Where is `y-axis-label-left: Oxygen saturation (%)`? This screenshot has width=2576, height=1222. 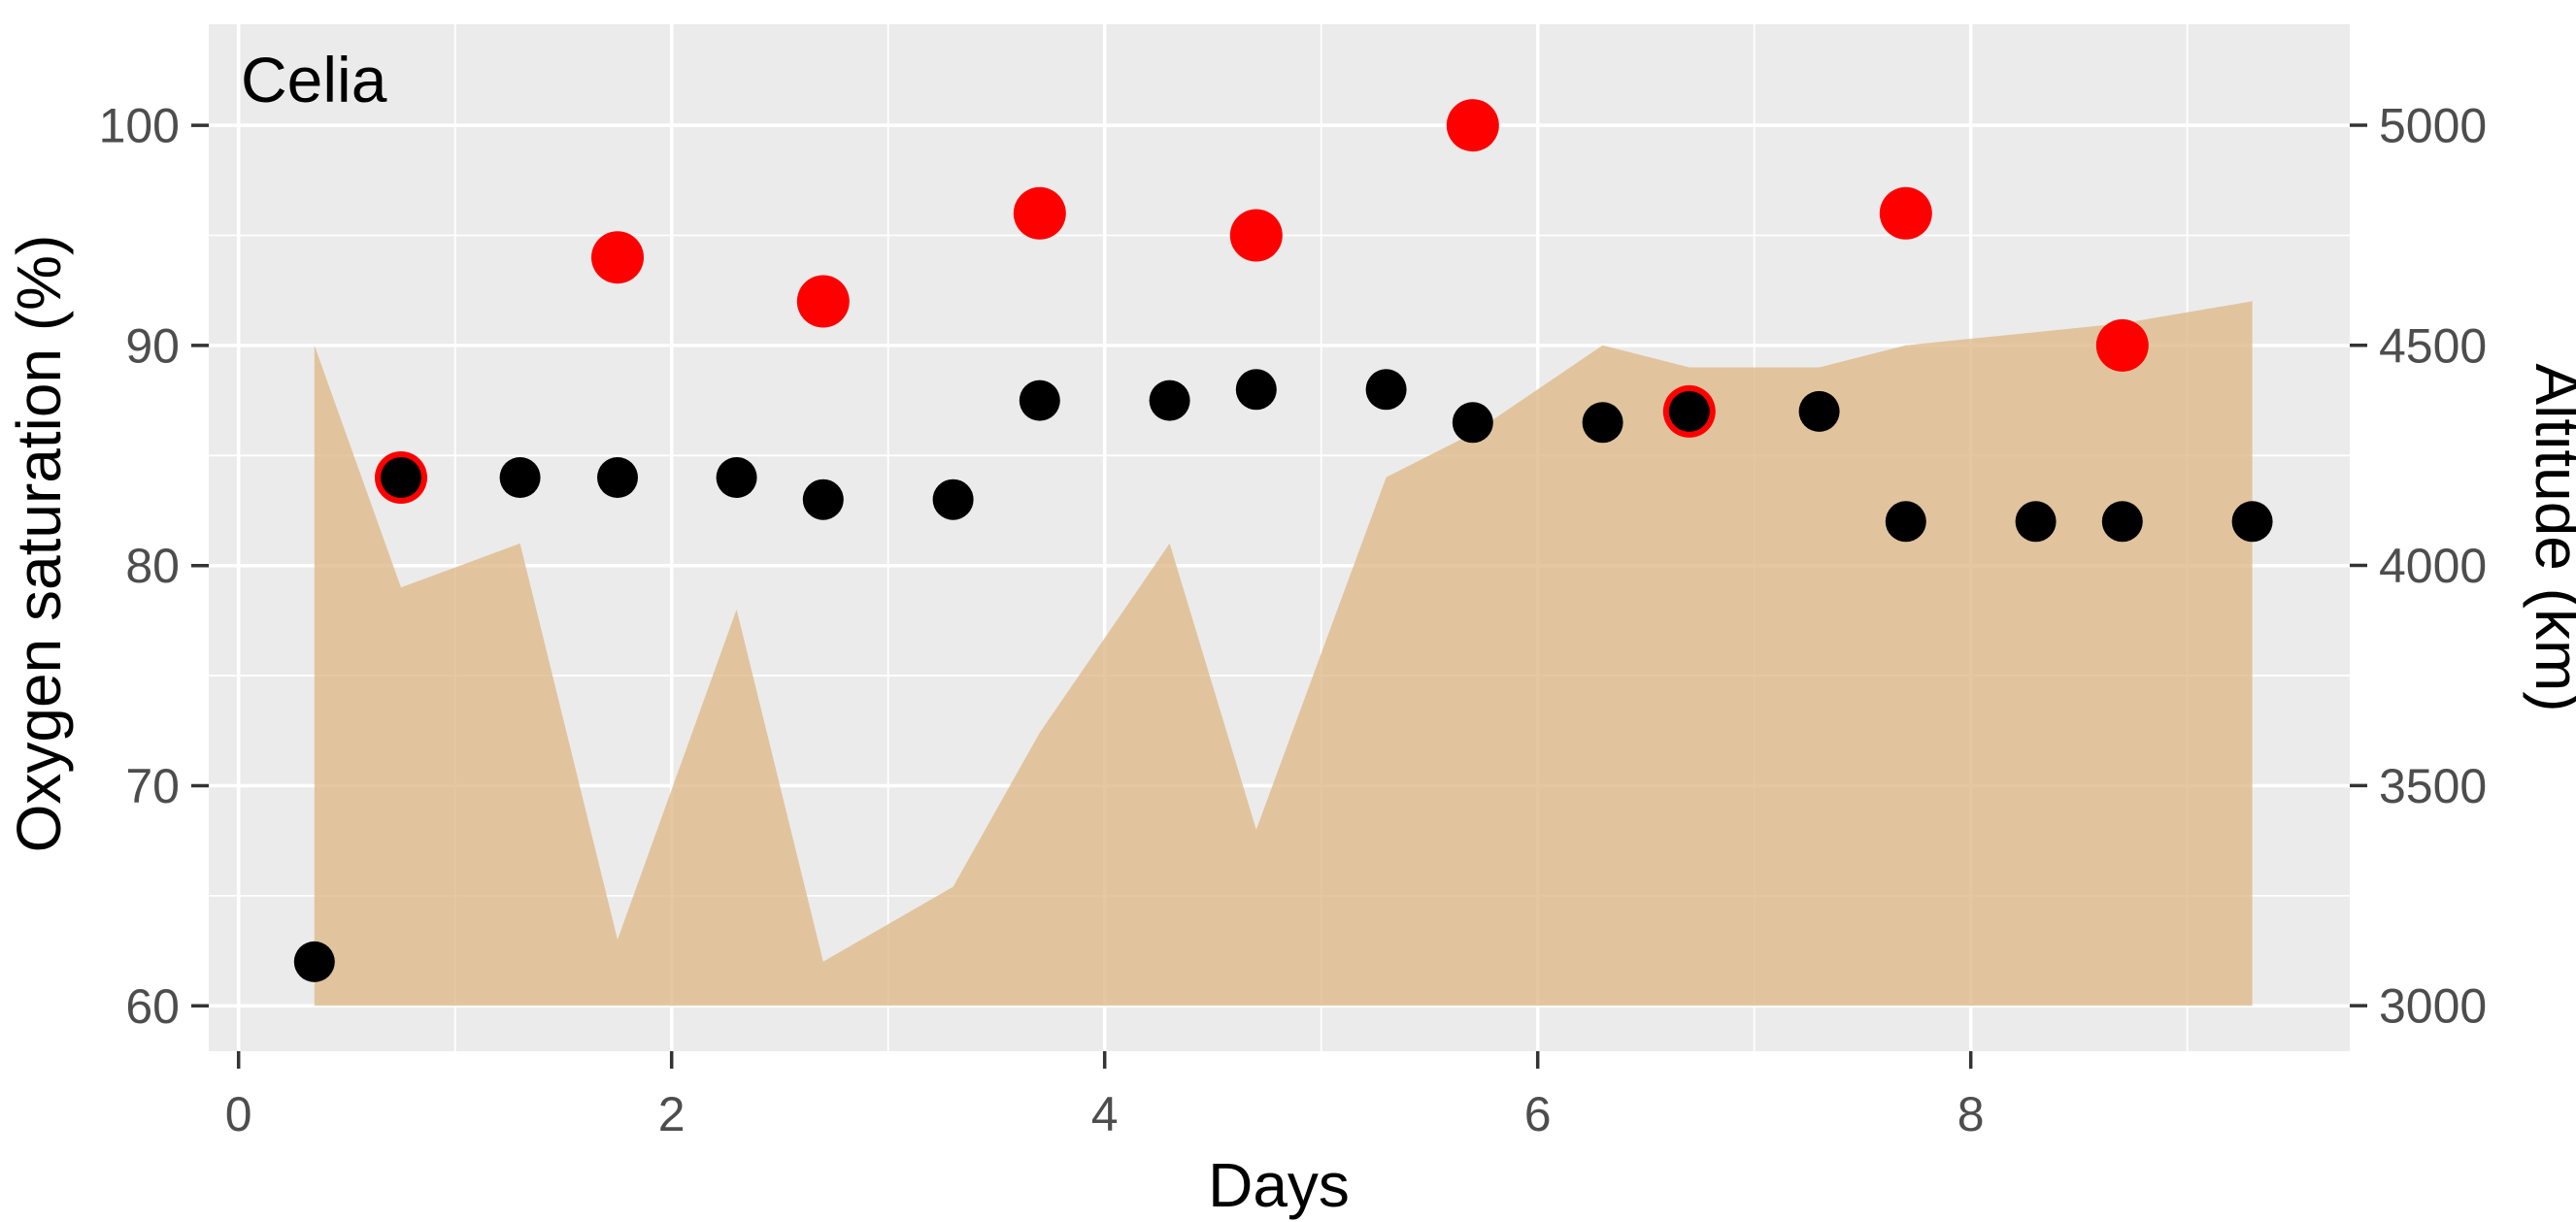
y-axis-label-left: Oxygen saturation (%) is located at coordinates (39, 544).